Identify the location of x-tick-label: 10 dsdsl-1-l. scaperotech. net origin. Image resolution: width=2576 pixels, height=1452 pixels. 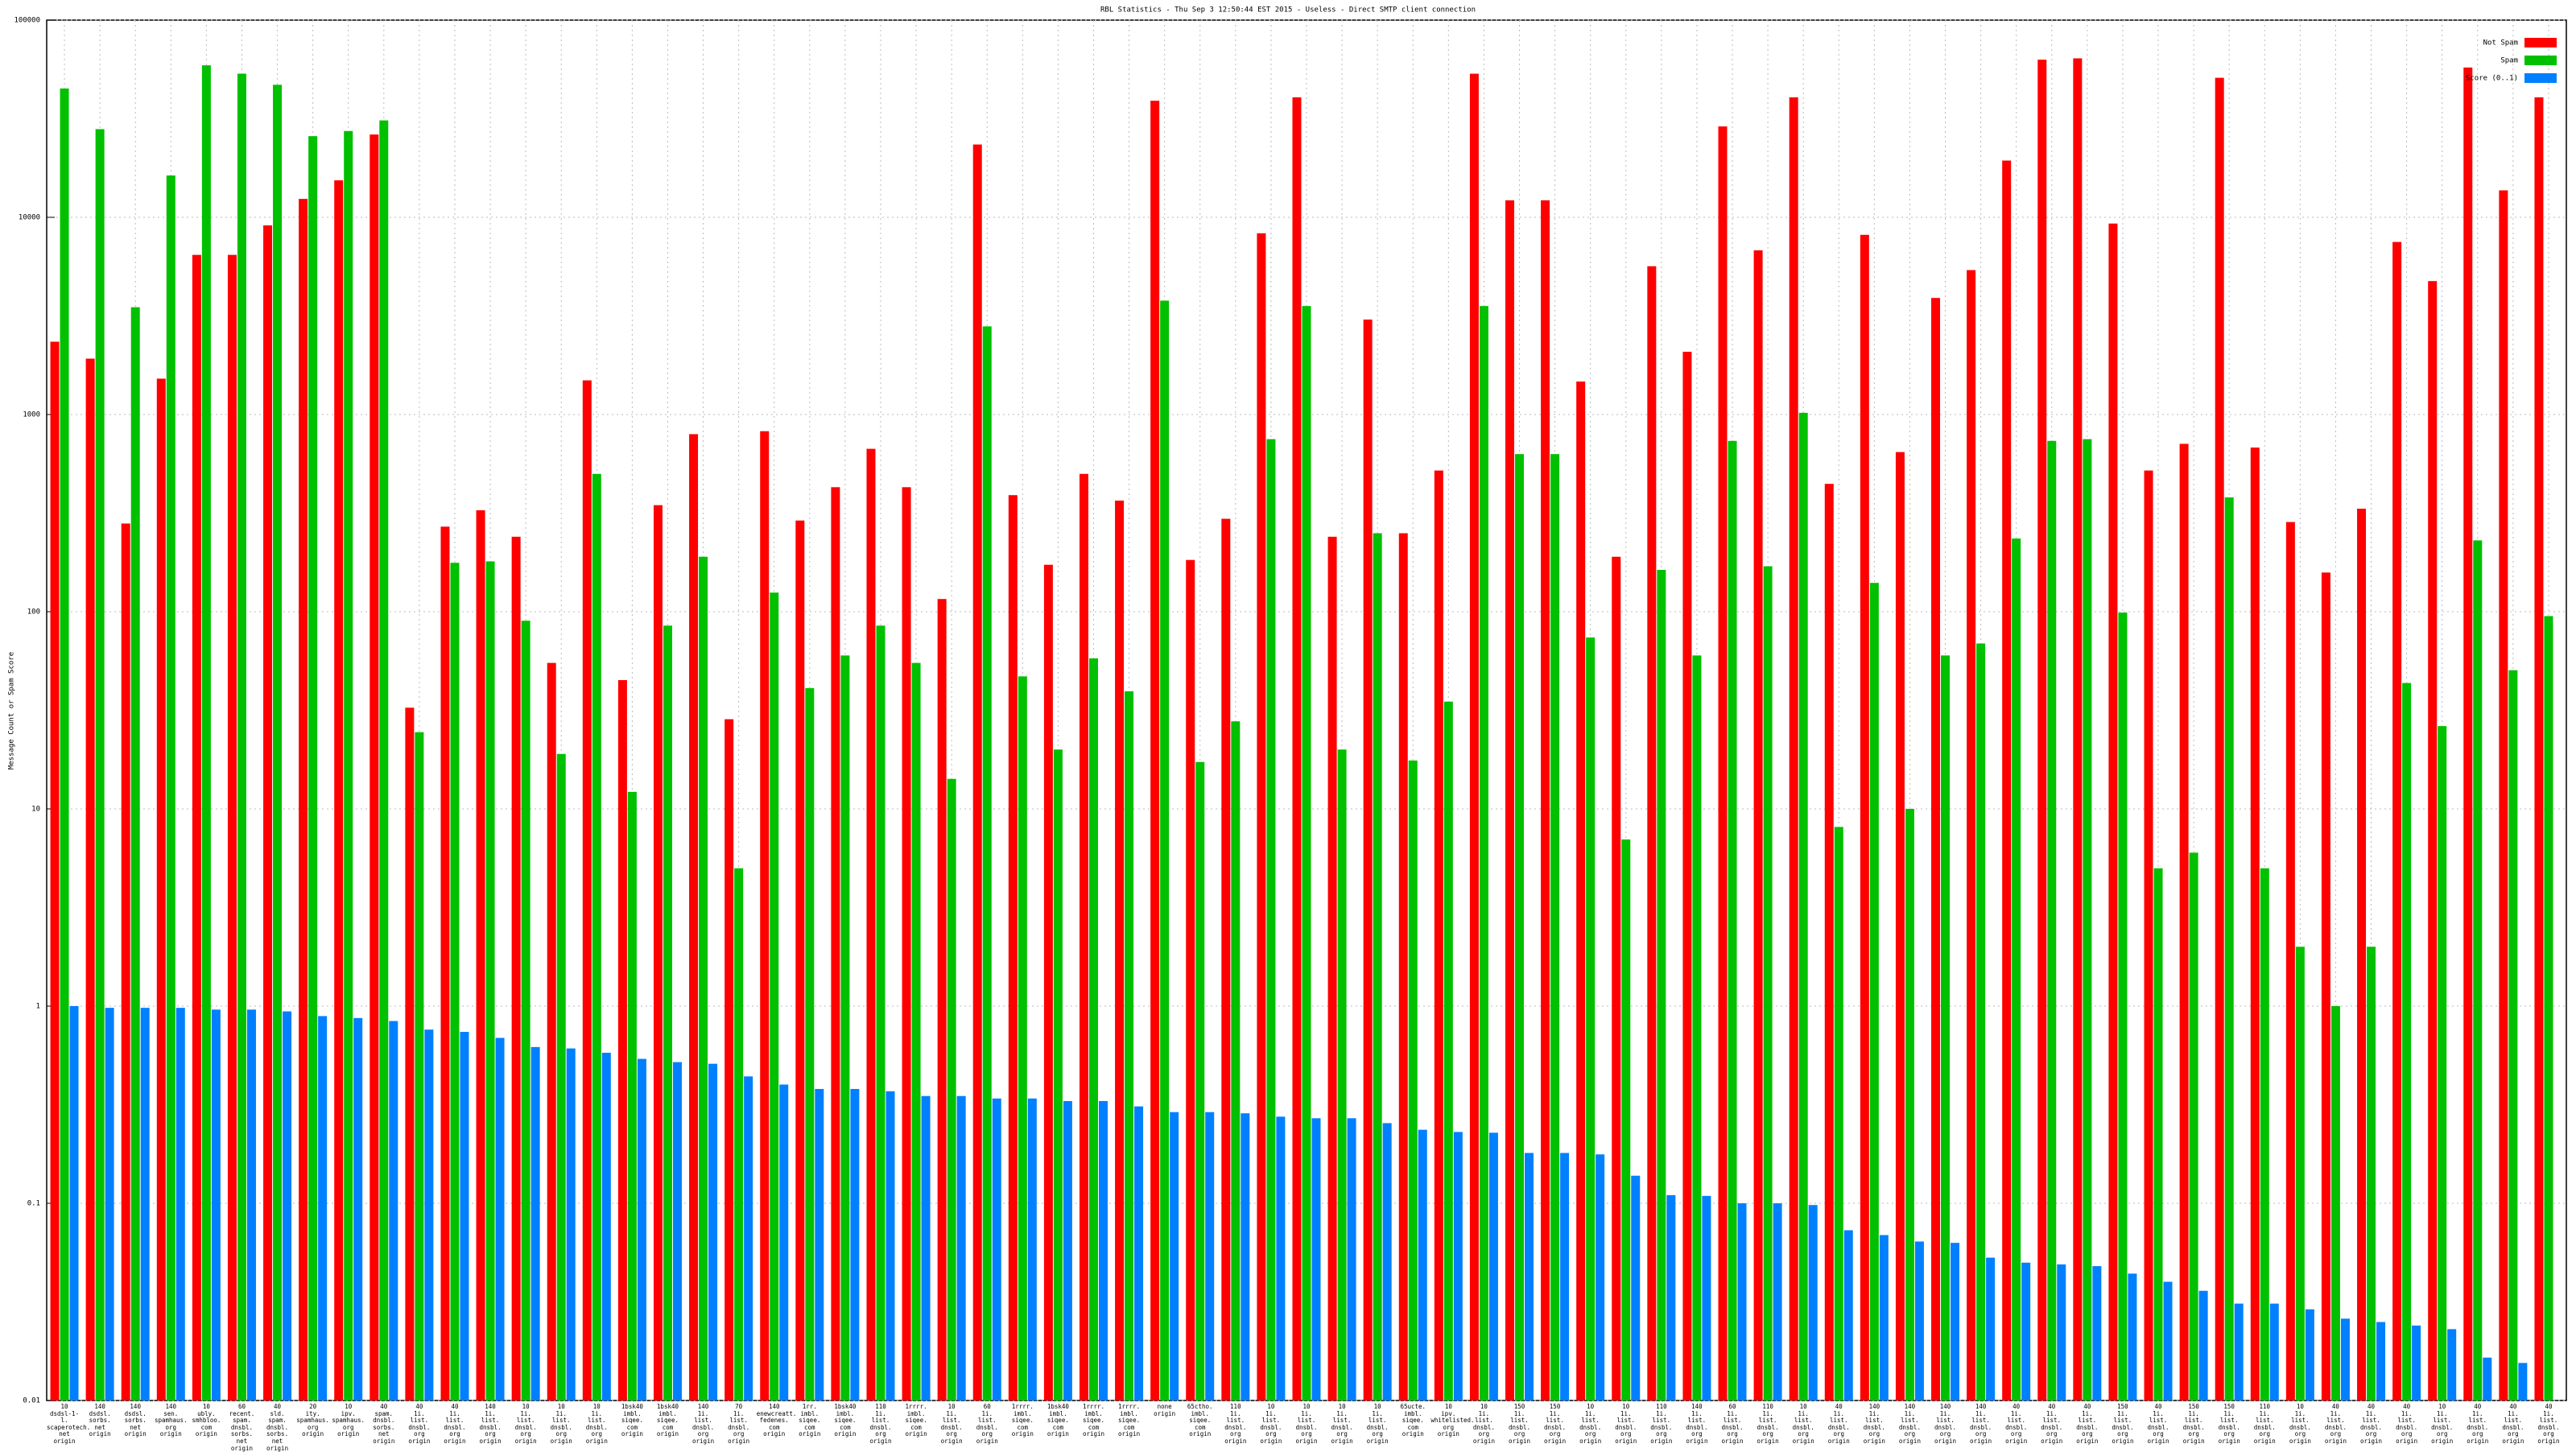
(69, 1424).